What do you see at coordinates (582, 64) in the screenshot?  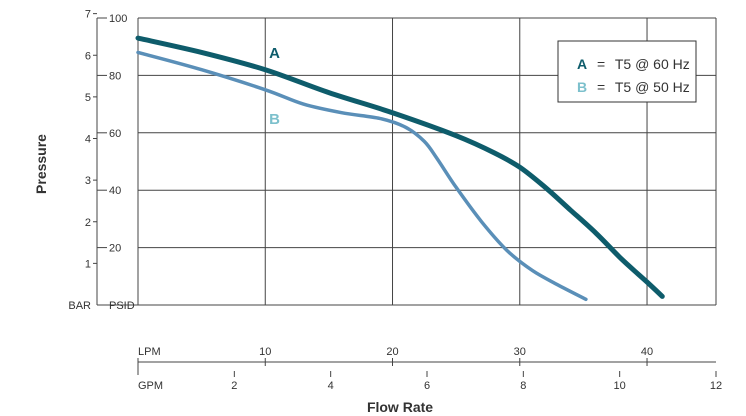 I see `legend-key-a: A` at bounding box center [582, 64].